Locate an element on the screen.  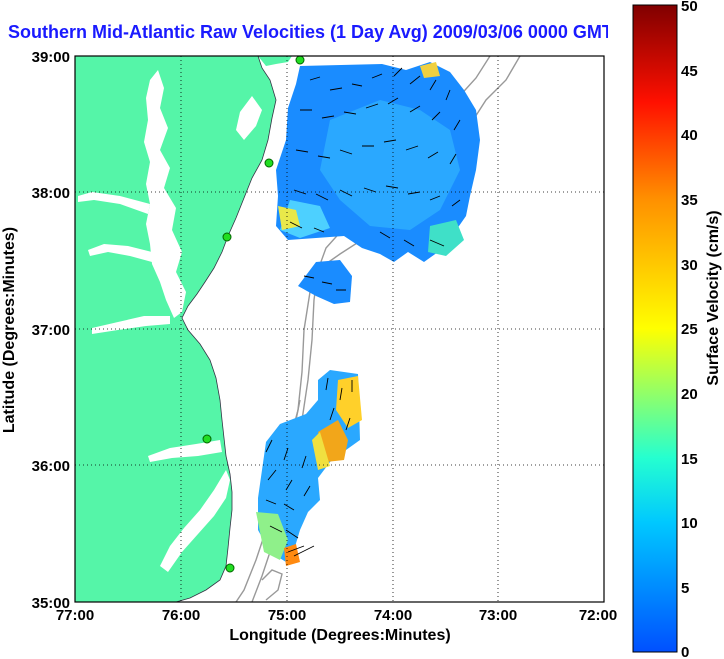
colorbar-tick: 35 is located at coordinates (689, 200).